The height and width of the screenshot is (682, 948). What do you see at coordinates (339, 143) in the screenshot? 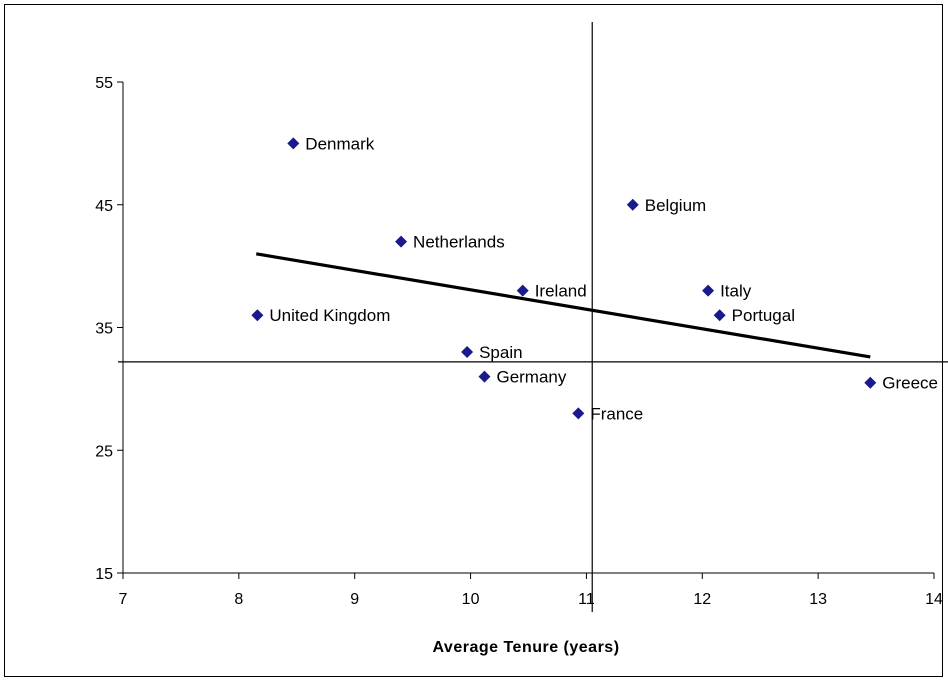
I see `data-point-label: Denmark` at bounding box center [339, 143].